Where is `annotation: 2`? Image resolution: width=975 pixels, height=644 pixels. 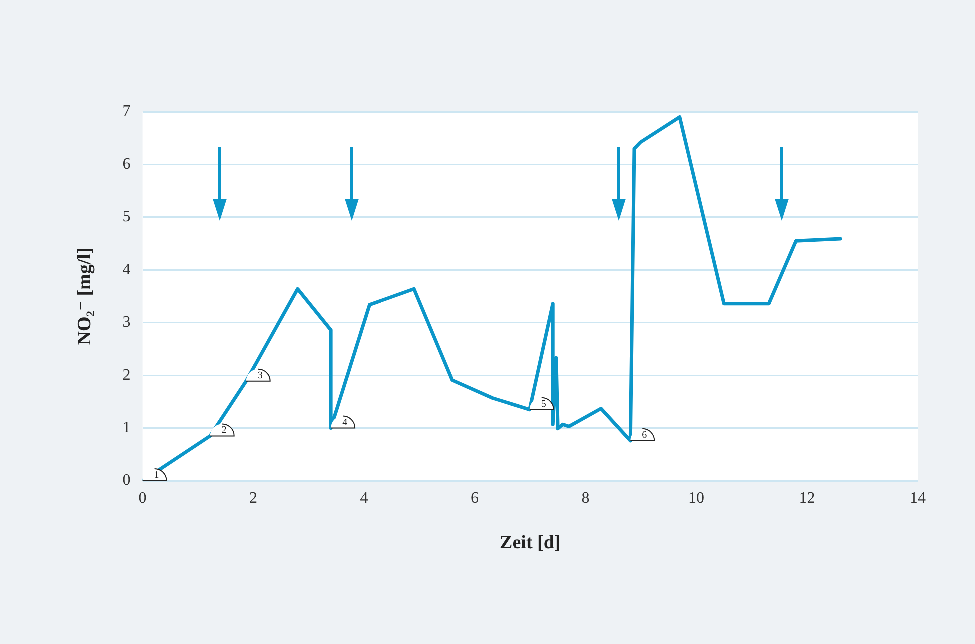
annotation: 2 is located at coordinates (224, 430).